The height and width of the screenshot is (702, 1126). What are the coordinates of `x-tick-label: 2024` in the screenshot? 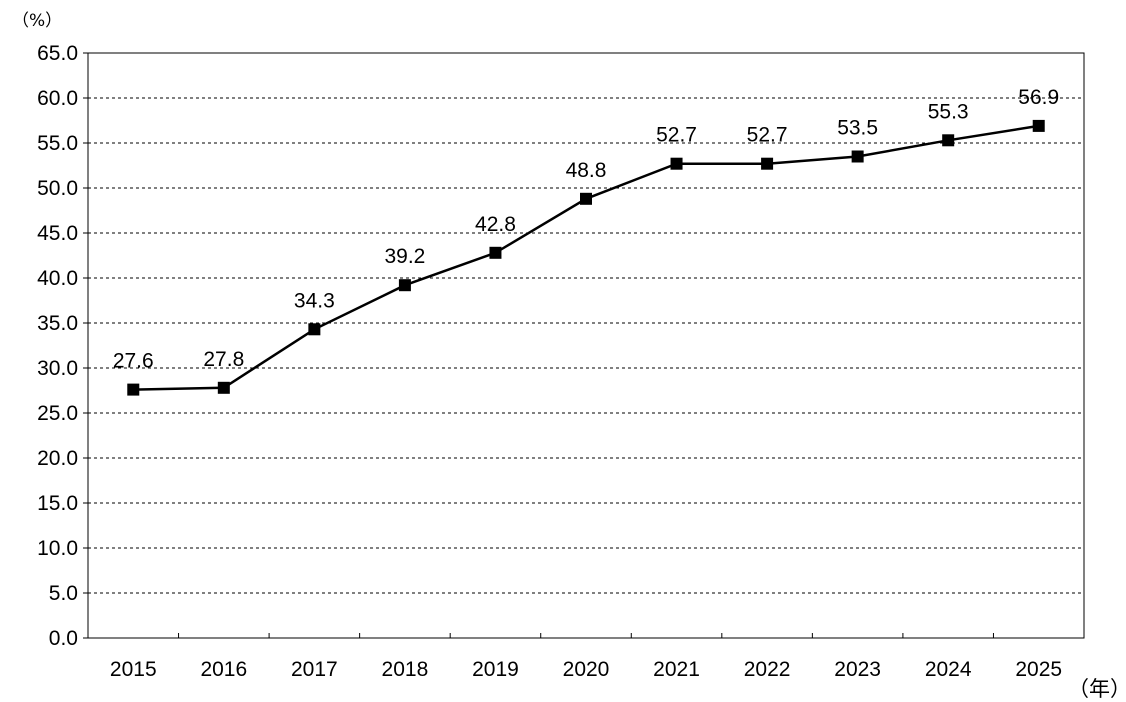 It's located at (948, 669).